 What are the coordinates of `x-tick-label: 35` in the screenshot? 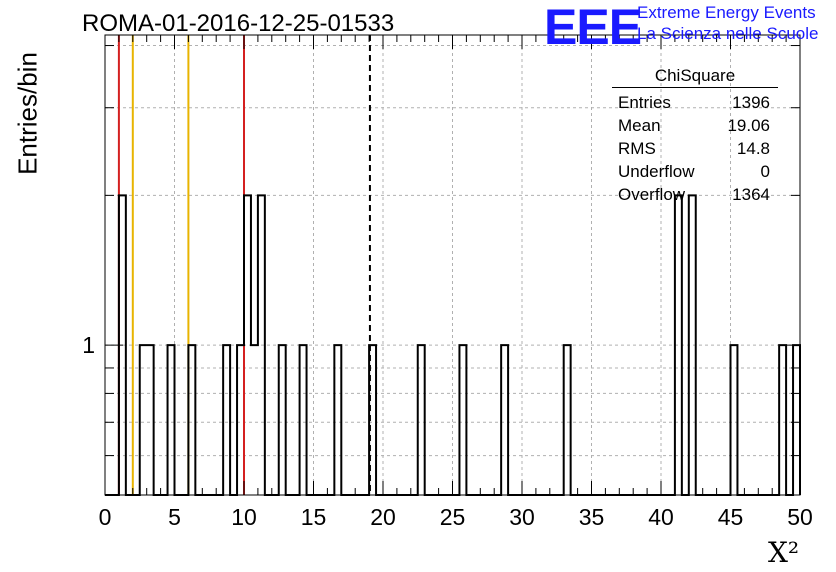 It's located at (592, 517).